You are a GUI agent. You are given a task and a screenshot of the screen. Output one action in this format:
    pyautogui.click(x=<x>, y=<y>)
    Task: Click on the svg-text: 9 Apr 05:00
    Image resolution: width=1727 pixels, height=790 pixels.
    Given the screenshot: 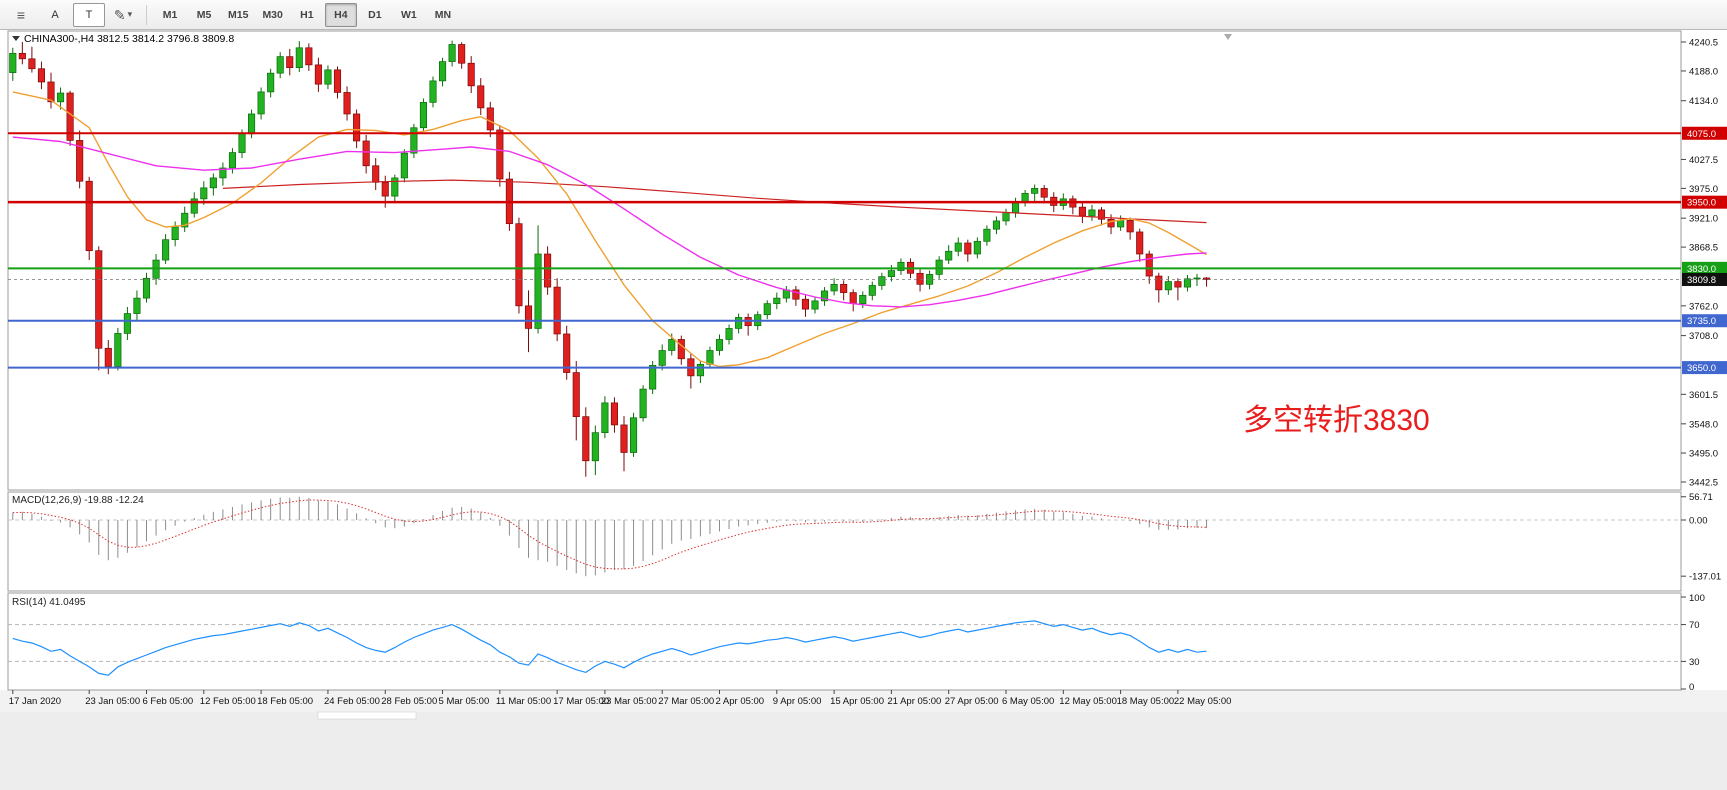 What is the action you would take?
    pyautogui.click(x=797, y=701)
    